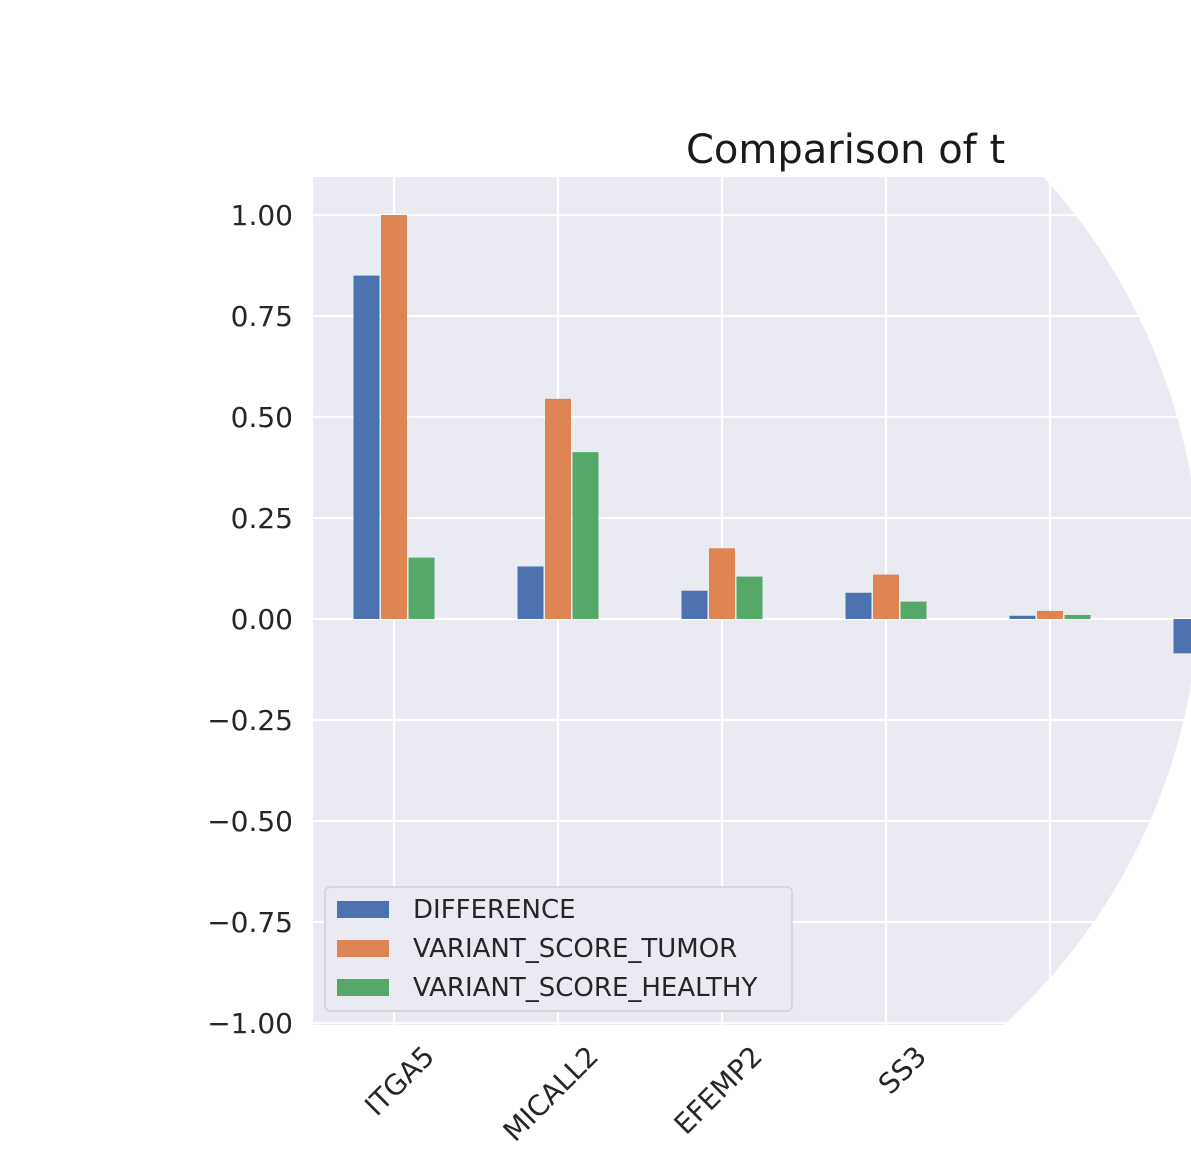  Describe the element at coordinates (845, 150) in the screenshot. I see `chart-title: Comparison of t` at that location.